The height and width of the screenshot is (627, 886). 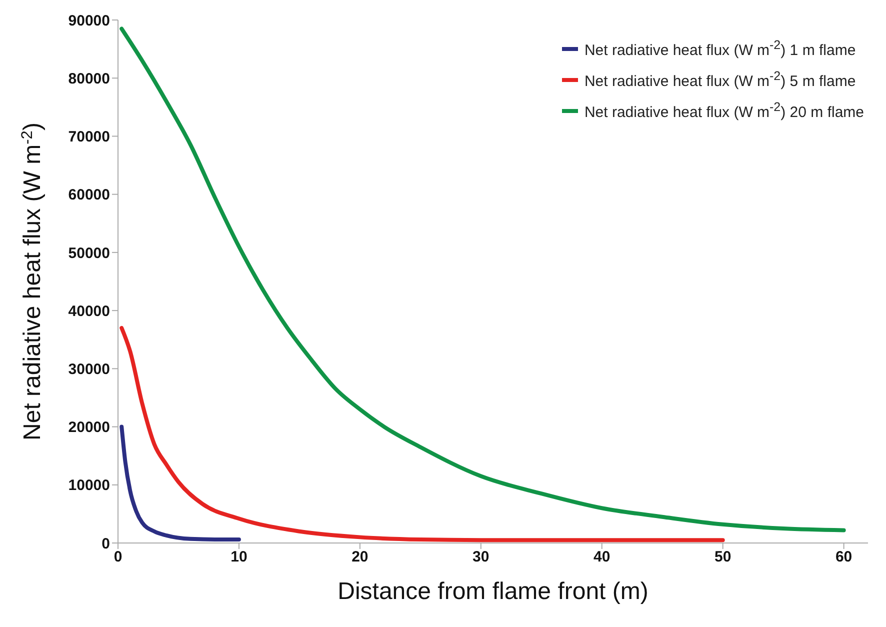 What do you see at coordinates (481, 557) in the screenshot?
I see `x-tick-label: 30` at bounding box center [481, 557].